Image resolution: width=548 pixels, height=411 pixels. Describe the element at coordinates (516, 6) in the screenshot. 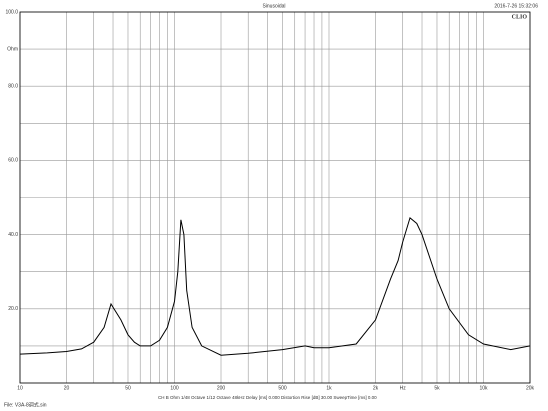

I see `timestamp: 2016-7-26 15:32:06` at that location.